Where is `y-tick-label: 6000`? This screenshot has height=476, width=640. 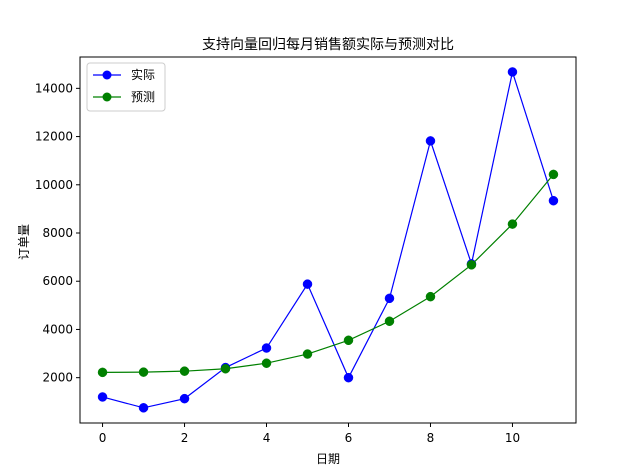 y-tick-label: 6000 is located at coordinates (57, 281).